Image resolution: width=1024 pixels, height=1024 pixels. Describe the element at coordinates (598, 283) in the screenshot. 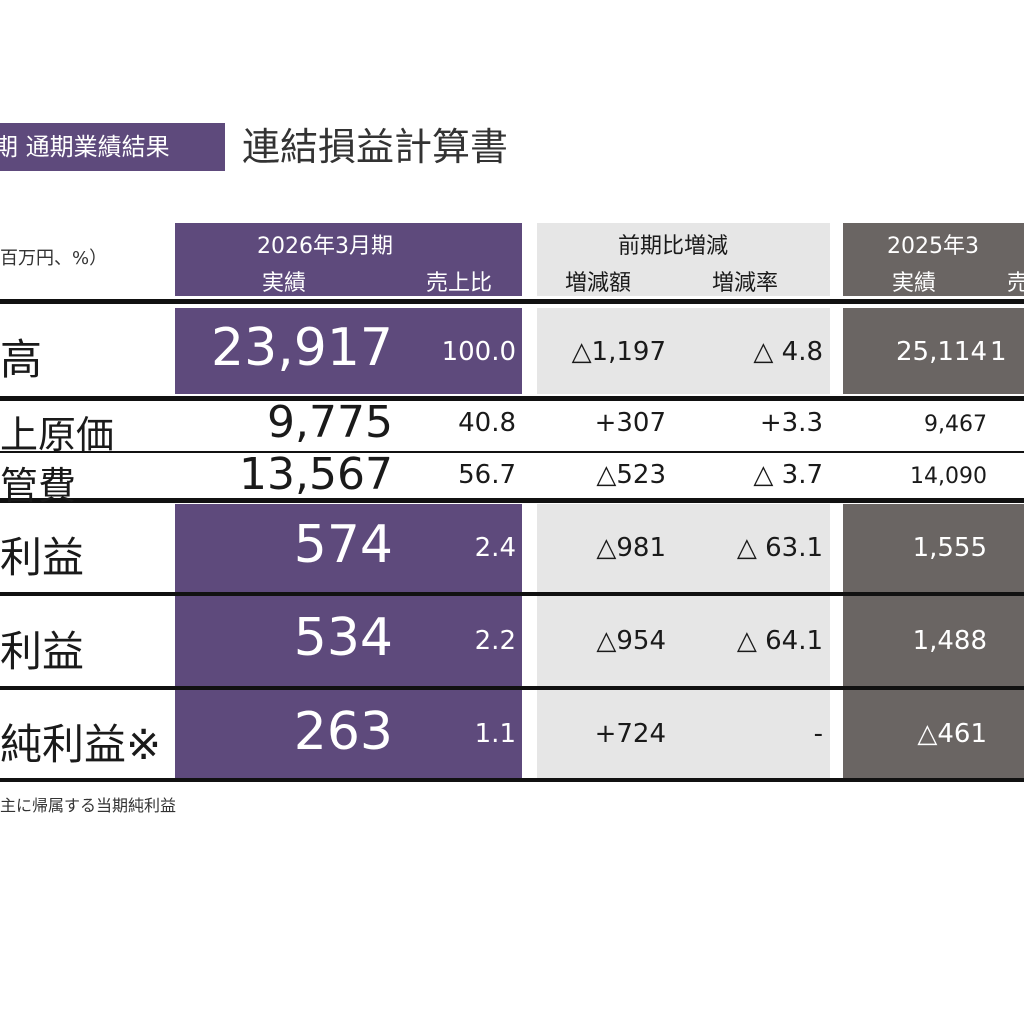

I see `change-amount-label: 増減額` at that location.